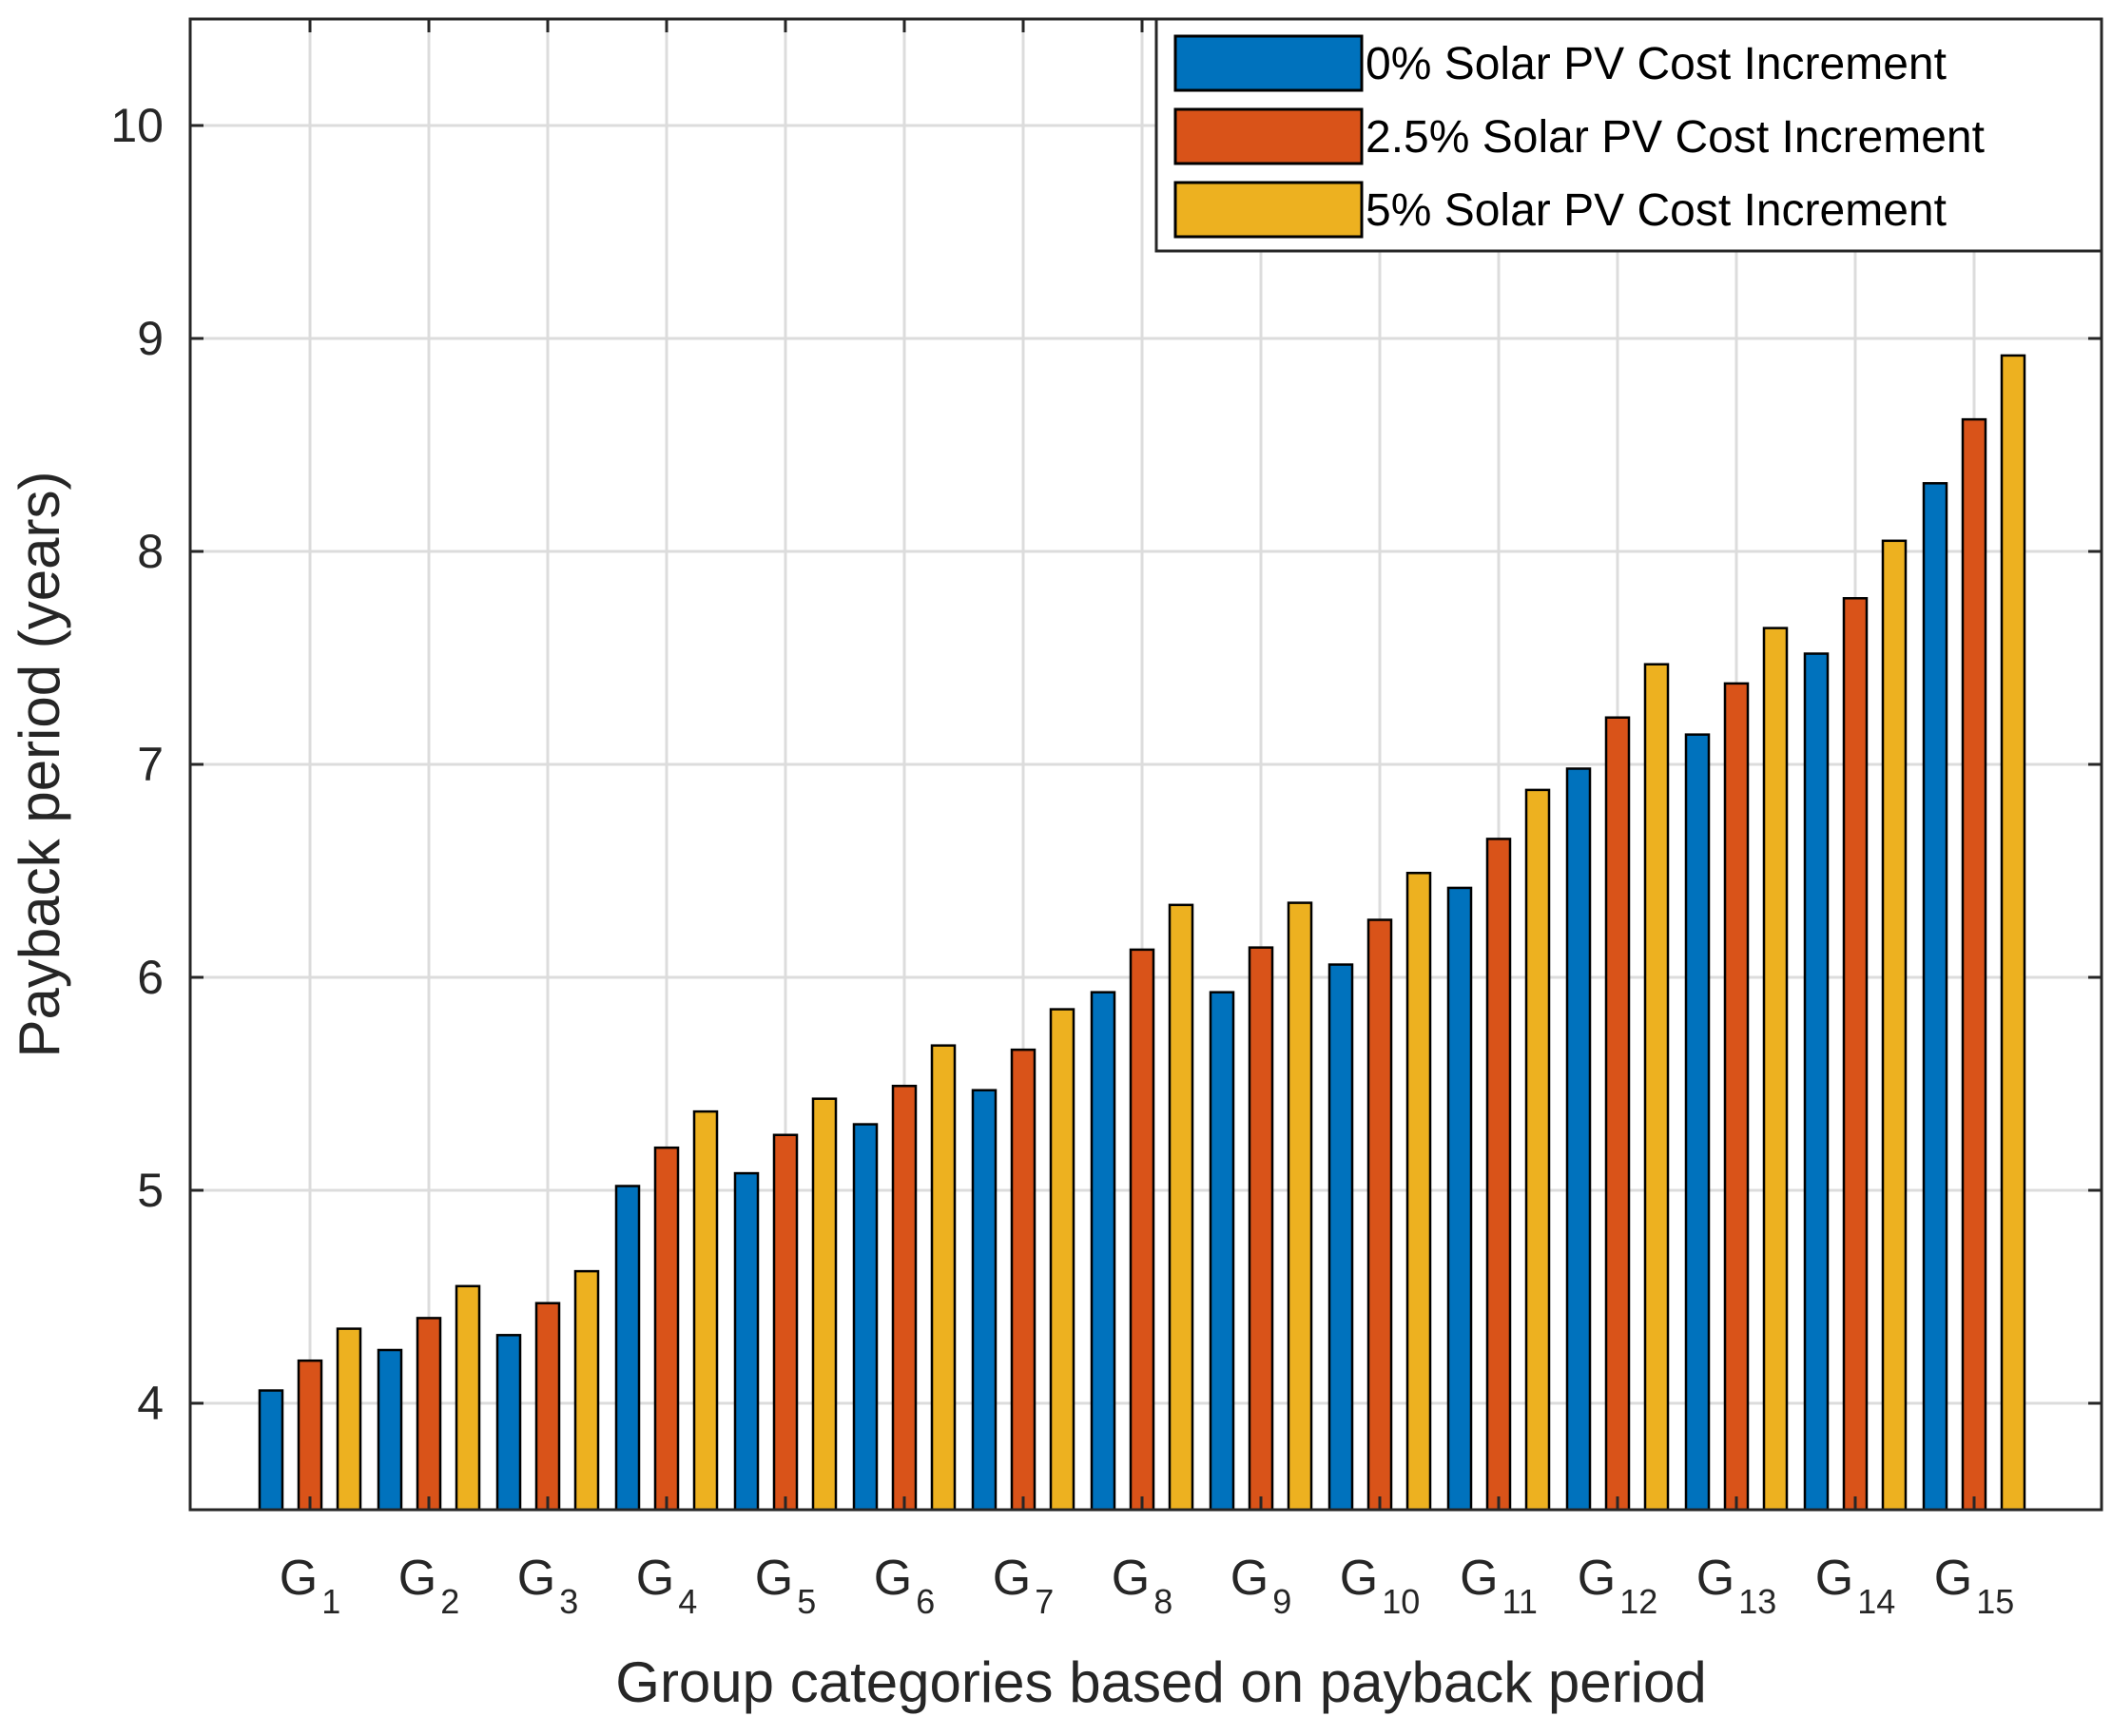 This screenshot has height=1736, width=2112. Describe the element at coordinates (150, 1404) in the screenshot. I see `y-tick-label: 4` at that location.